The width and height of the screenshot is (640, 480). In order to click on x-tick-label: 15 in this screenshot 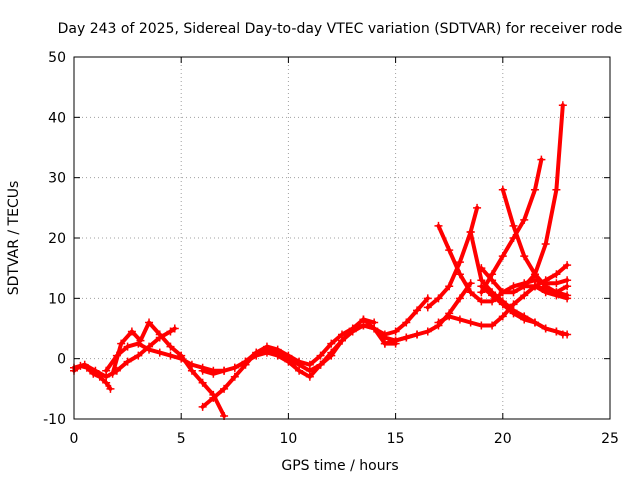, I will do `click(396, 439)`.